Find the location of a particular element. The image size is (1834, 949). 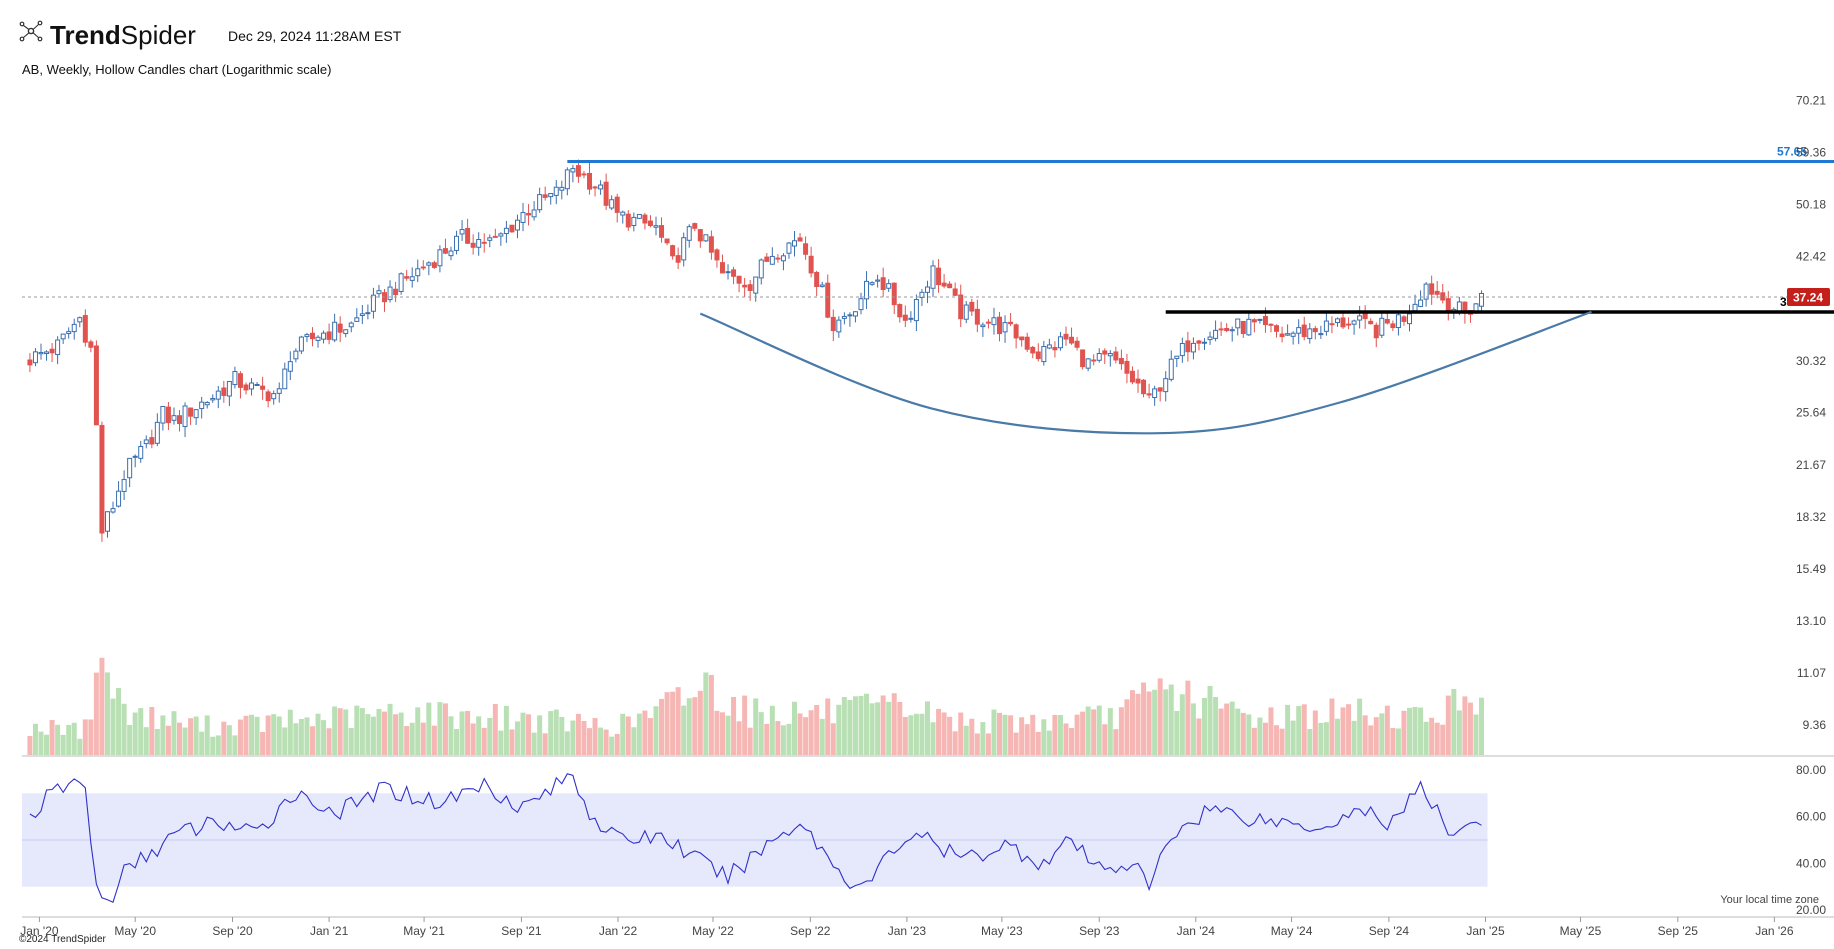

brand-bold: Trend is located at coordinates (85, 35).